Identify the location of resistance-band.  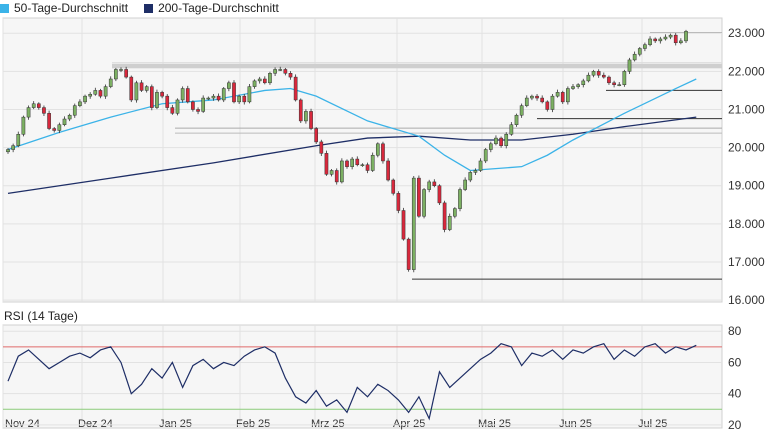
(417, 66).